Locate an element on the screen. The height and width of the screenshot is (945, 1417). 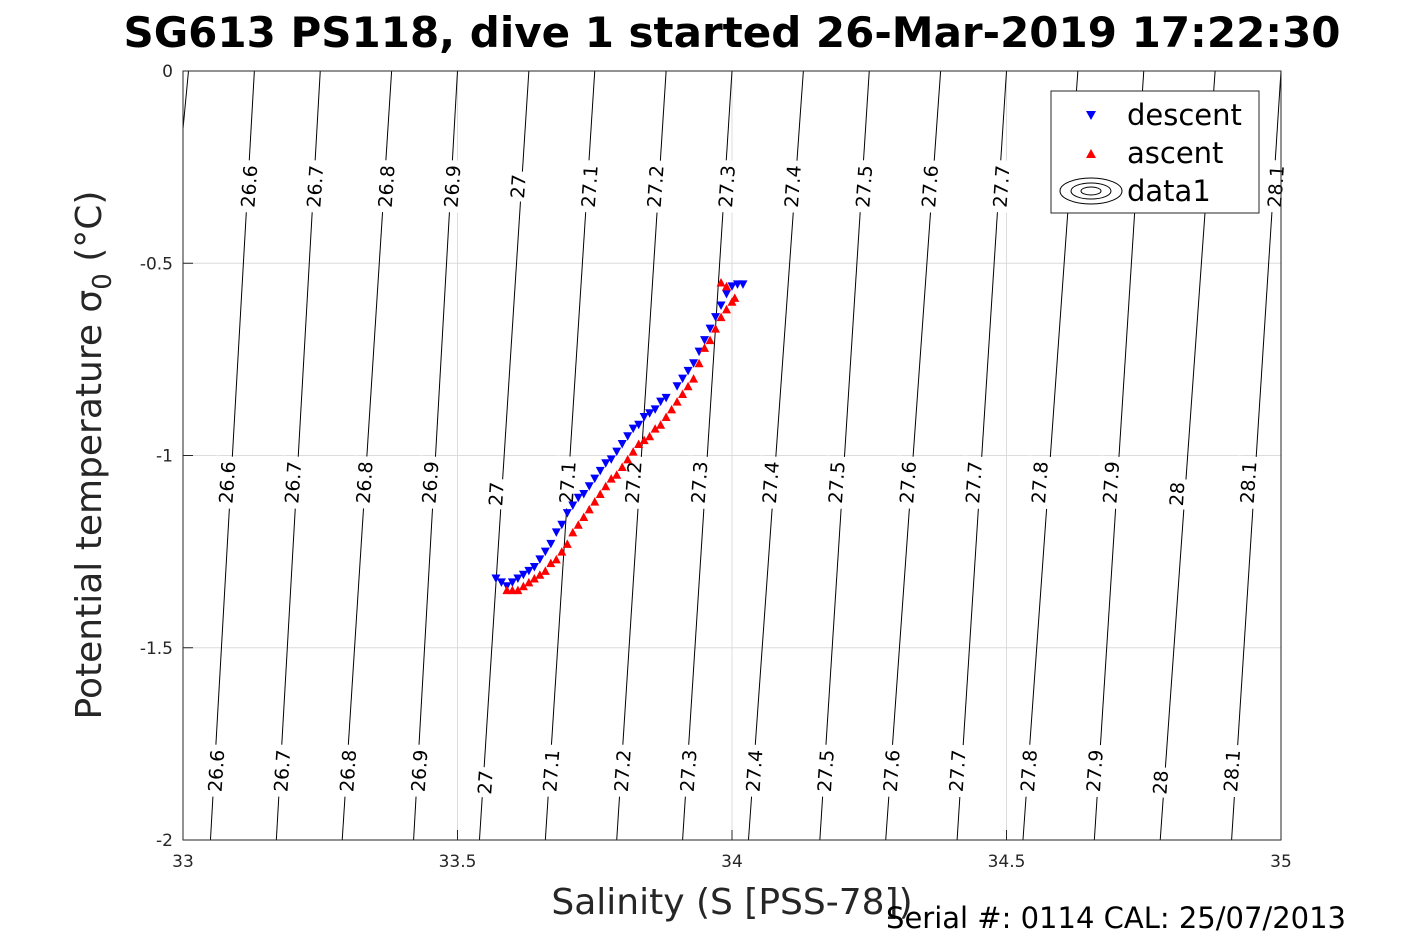
legend-ascent-marker is located at coordinates (1091, 153).